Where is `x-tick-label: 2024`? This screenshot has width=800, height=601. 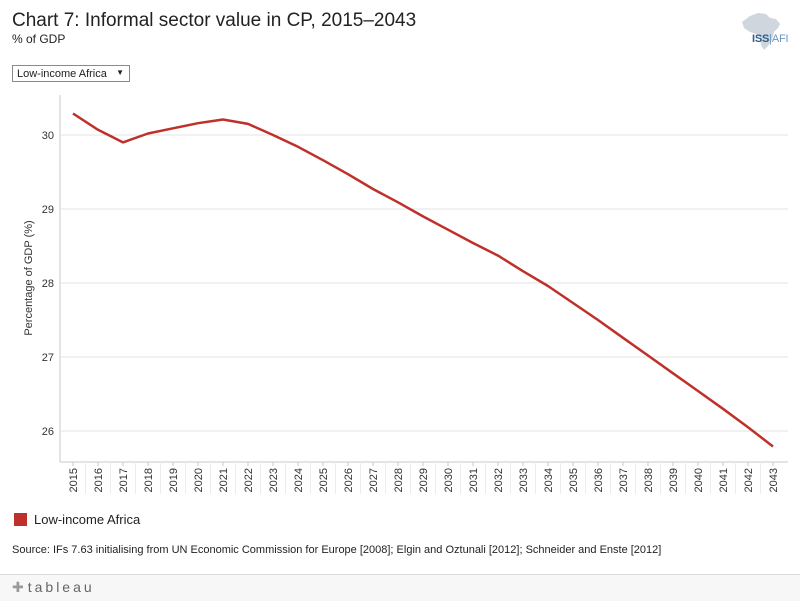 x-tick-label: 2024 is located at coordinates (299, 480).